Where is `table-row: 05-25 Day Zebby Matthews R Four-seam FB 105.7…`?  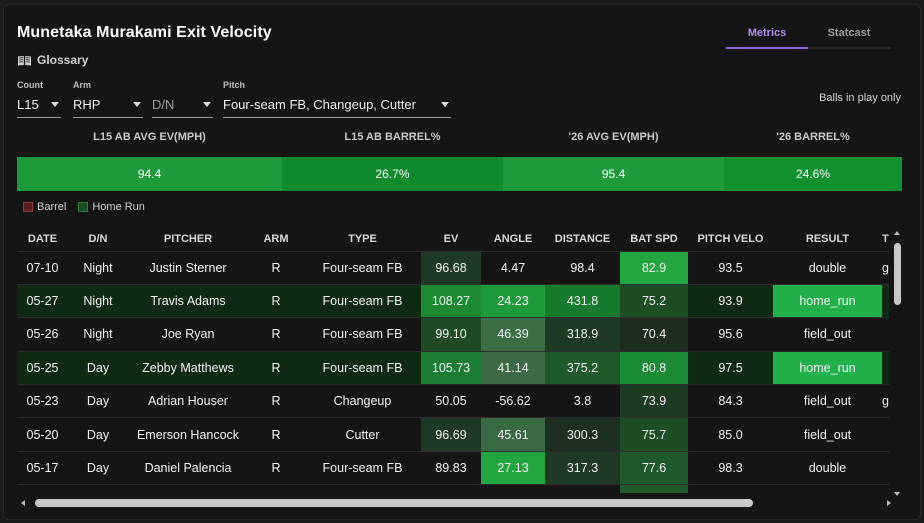 table-row: 05-25 Day Zebby Matthews R Four-seam FB 105.7… is located at coordinates (453, 368).